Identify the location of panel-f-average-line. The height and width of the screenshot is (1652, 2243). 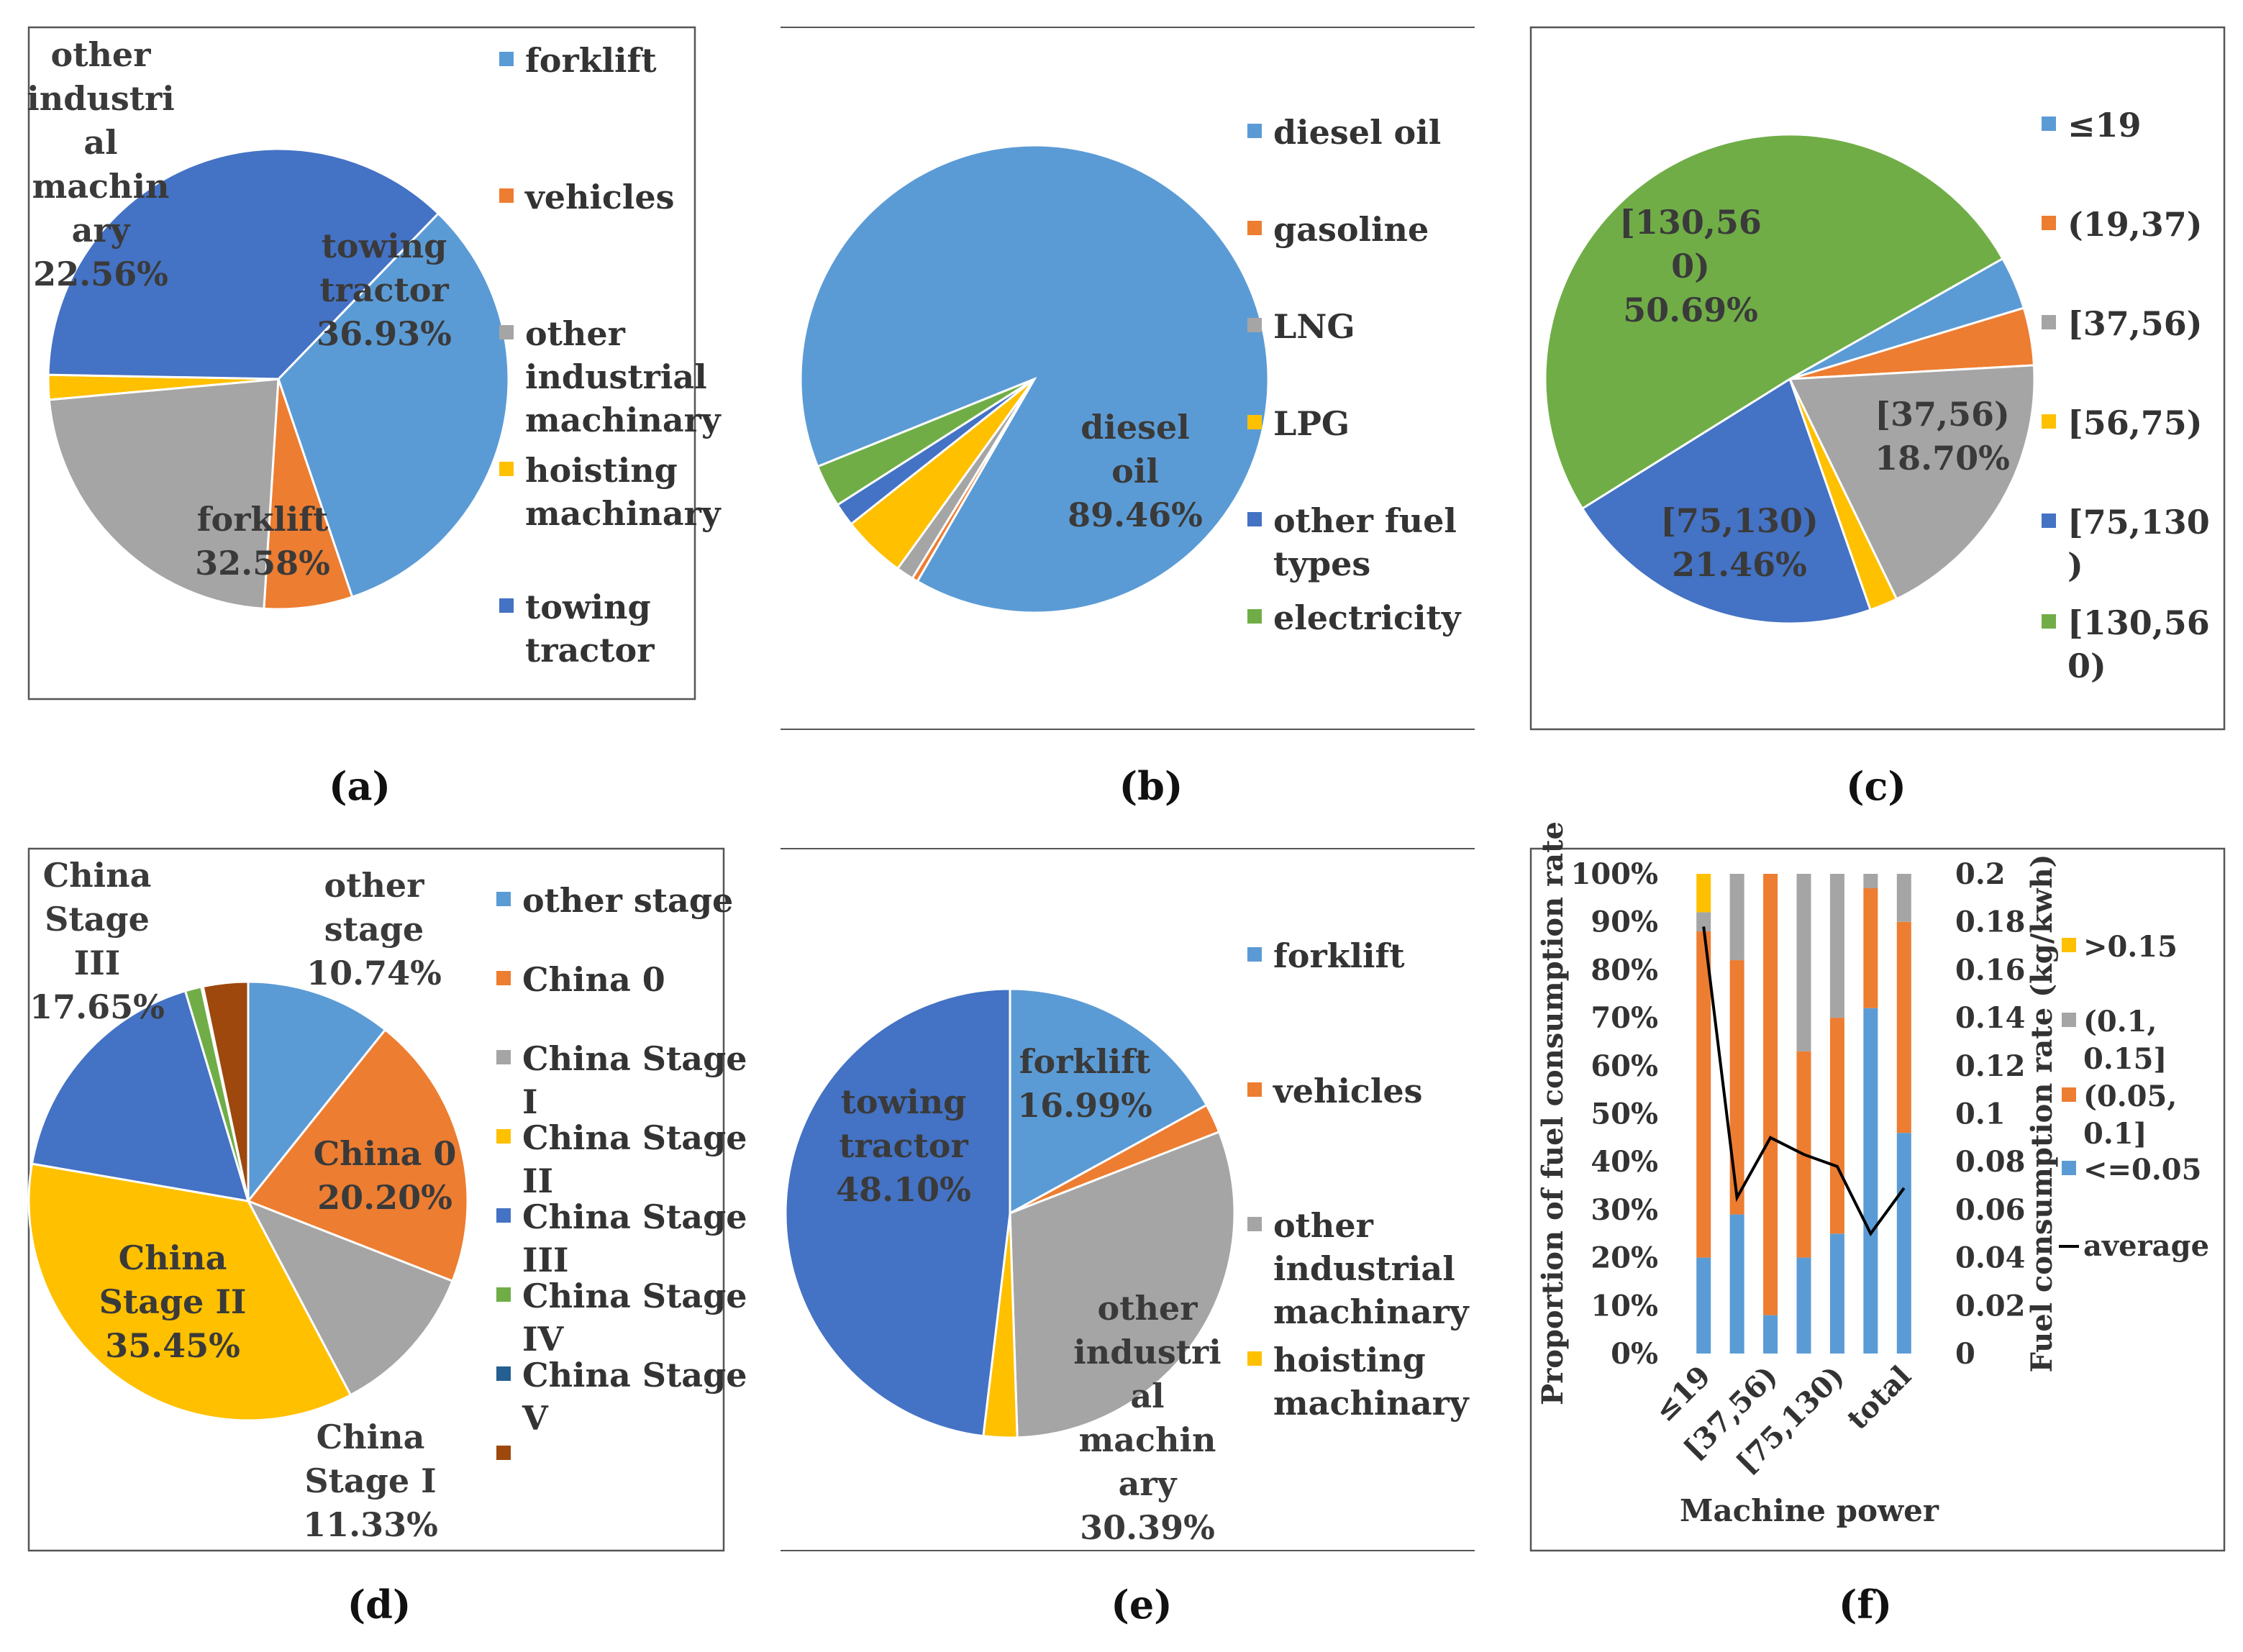
(1804, 1081).